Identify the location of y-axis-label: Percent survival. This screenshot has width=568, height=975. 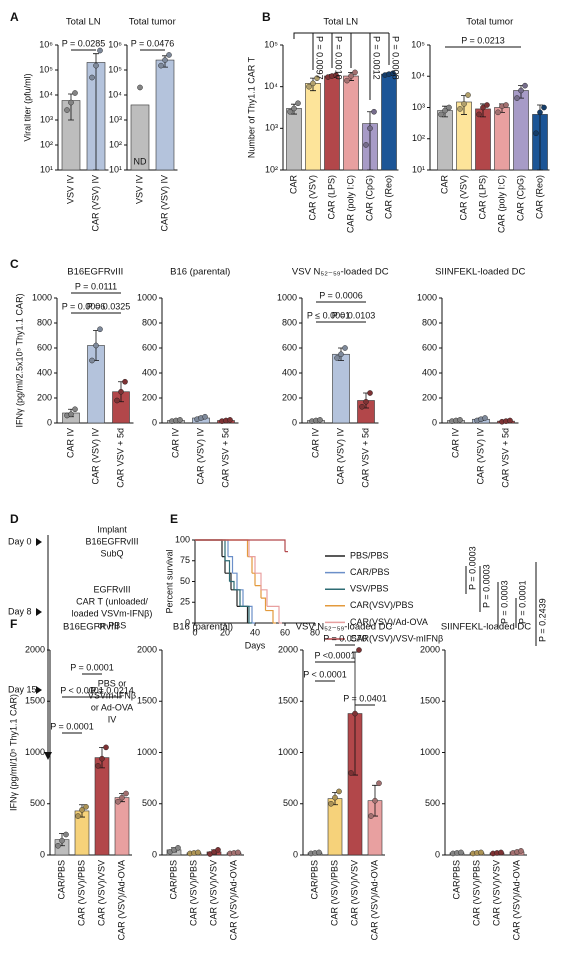
(169, 581).